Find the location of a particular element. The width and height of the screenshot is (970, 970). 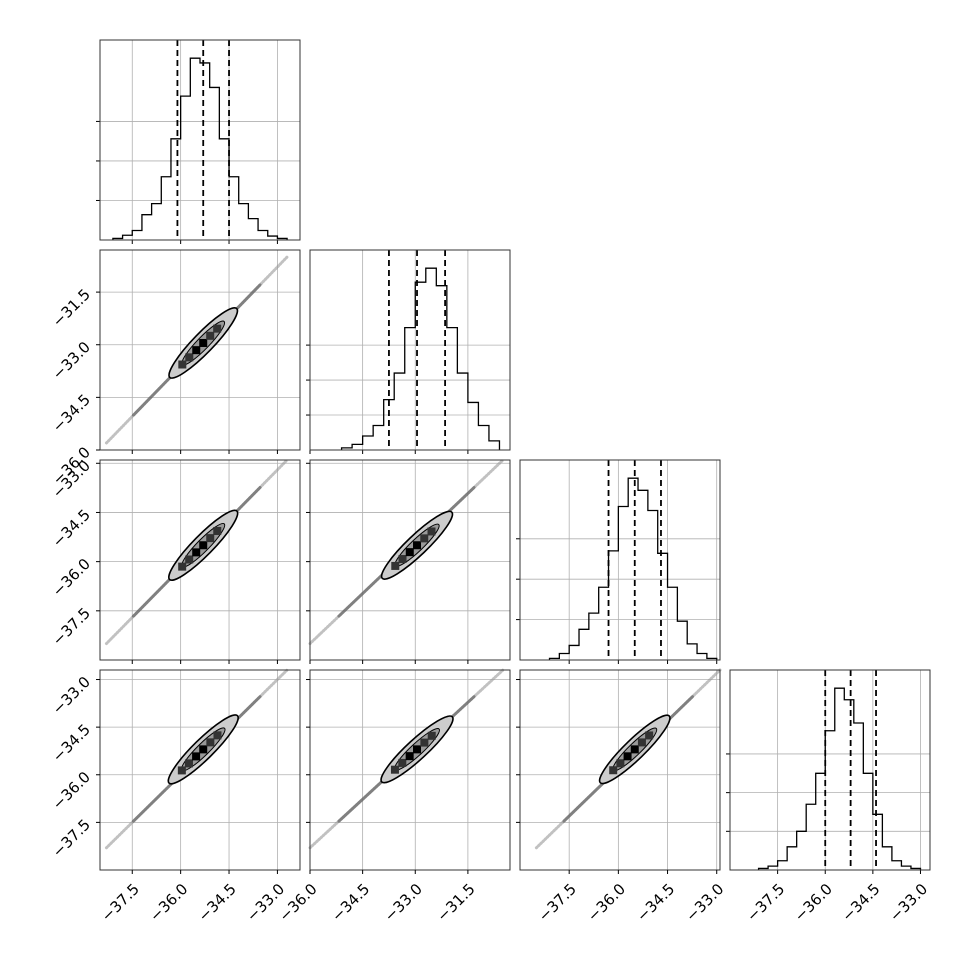

x-tick-label-2-1: −36.0 is located at coordinates (606, 902).